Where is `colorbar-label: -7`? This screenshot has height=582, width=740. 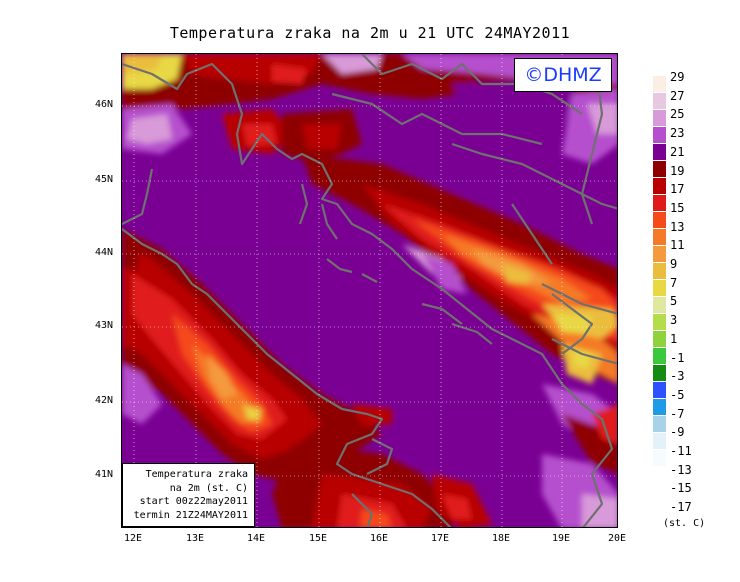 colorbar-label: -7 is located at coordinates (677, 413).